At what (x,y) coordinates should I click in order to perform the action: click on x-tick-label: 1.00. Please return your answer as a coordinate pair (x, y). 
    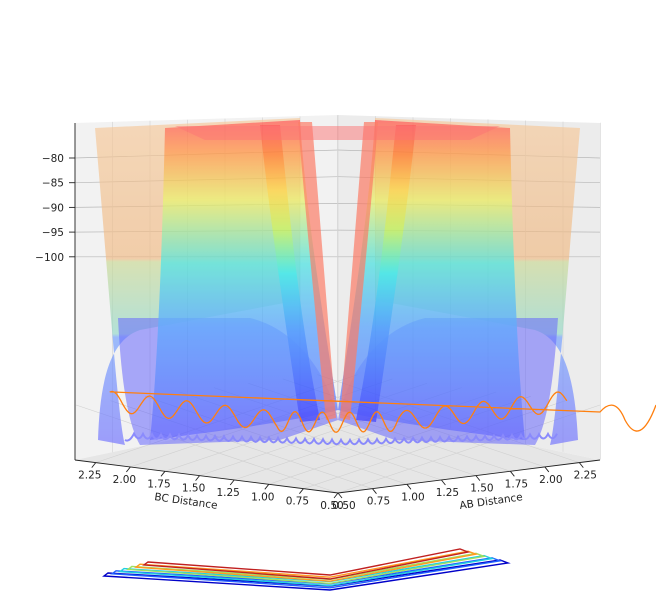
    Looking at the image, I should click on (412, 497).